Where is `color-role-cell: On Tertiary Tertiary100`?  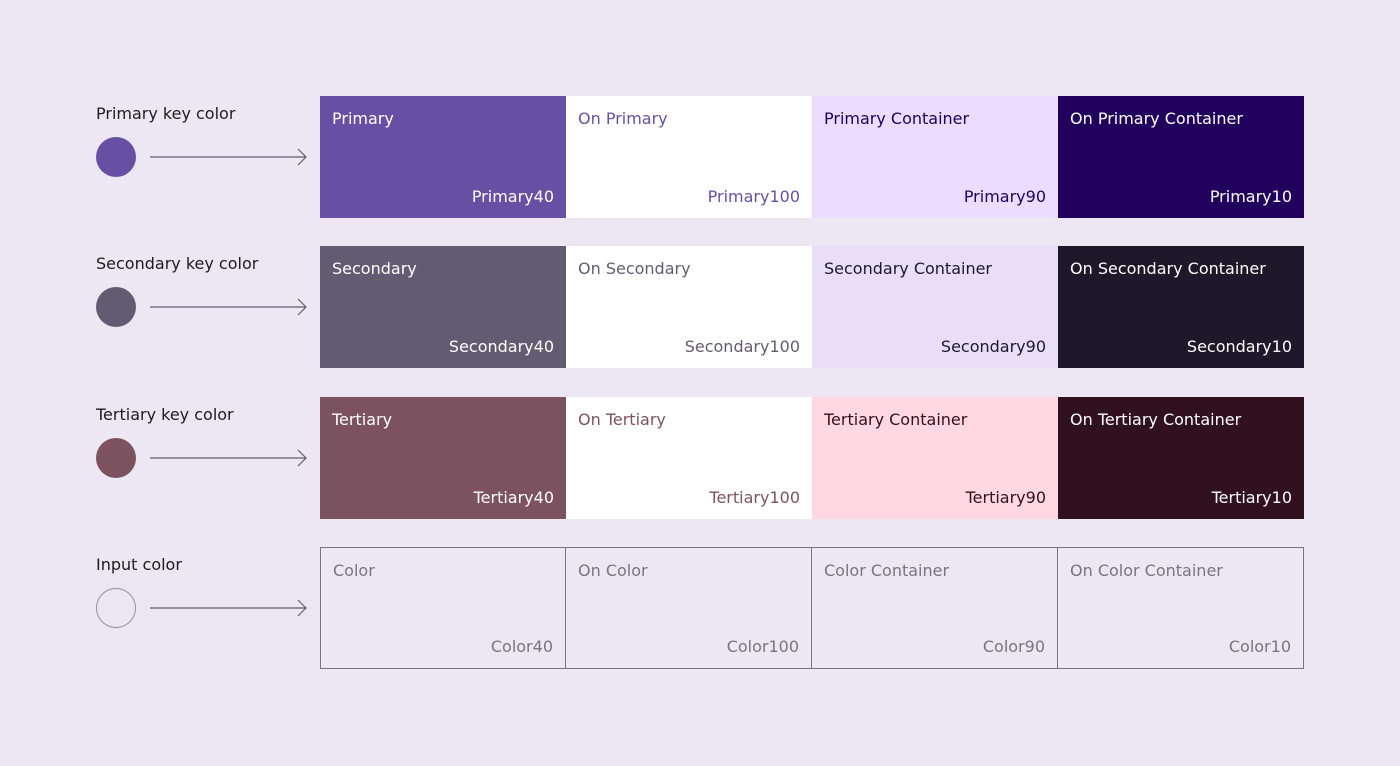
color-role-cell: On Tertiary Tertiary100 is located at coordinates (689, 457).